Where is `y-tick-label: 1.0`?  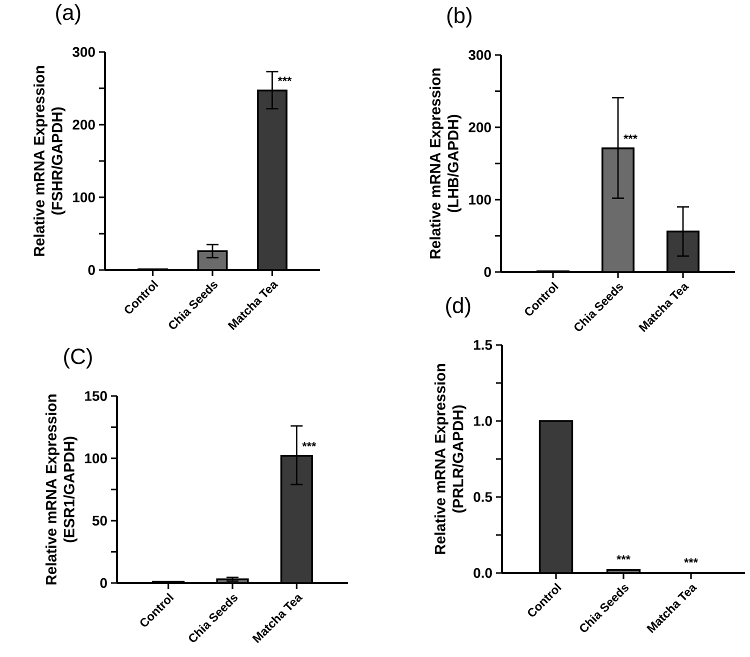 y-tick-label: 1.0 is located at coordinates (483, 421).